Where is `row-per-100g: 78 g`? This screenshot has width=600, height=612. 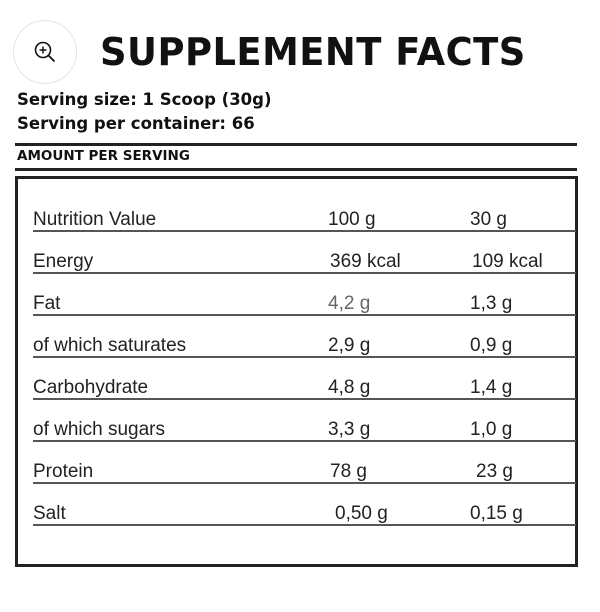 row-per-100g: 78 g is located at coordinates (348, 471).